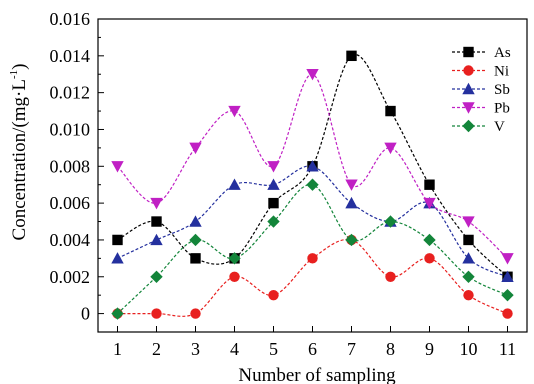 Image resolution: width=534 pixels, height=384 pixels. Describe the element at coordinates (156, 349) in the screenshot. I see `x-tick-label: 2` at that location.